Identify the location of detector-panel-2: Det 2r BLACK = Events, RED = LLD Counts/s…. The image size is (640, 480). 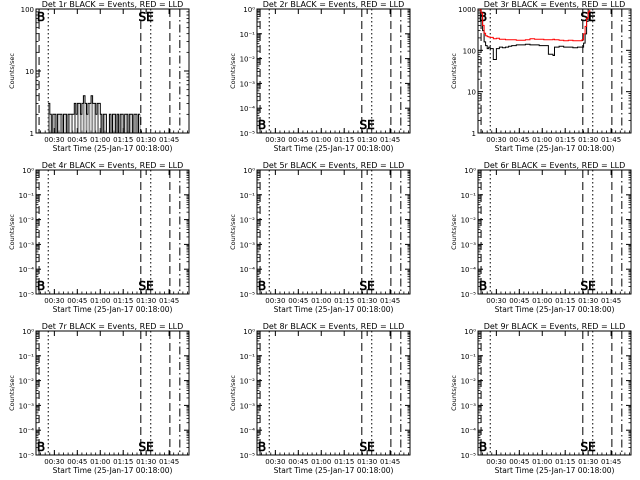
(320, 76).